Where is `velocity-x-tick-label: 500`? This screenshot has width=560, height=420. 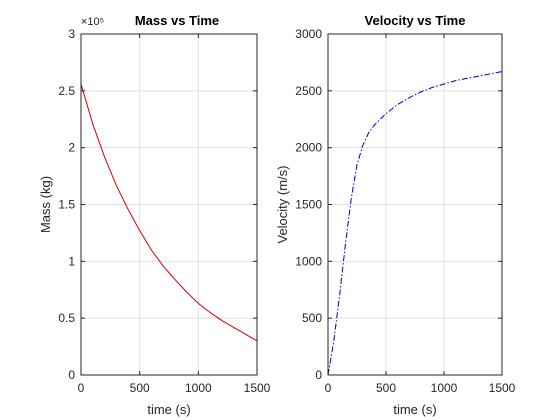
velocity-x-tick-label: 500 is located at coordinates (386, 388).